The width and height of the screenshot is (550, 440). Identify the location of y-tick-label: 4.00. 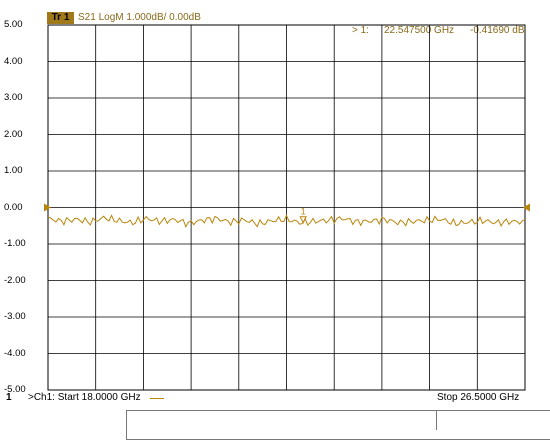
(13, 61).